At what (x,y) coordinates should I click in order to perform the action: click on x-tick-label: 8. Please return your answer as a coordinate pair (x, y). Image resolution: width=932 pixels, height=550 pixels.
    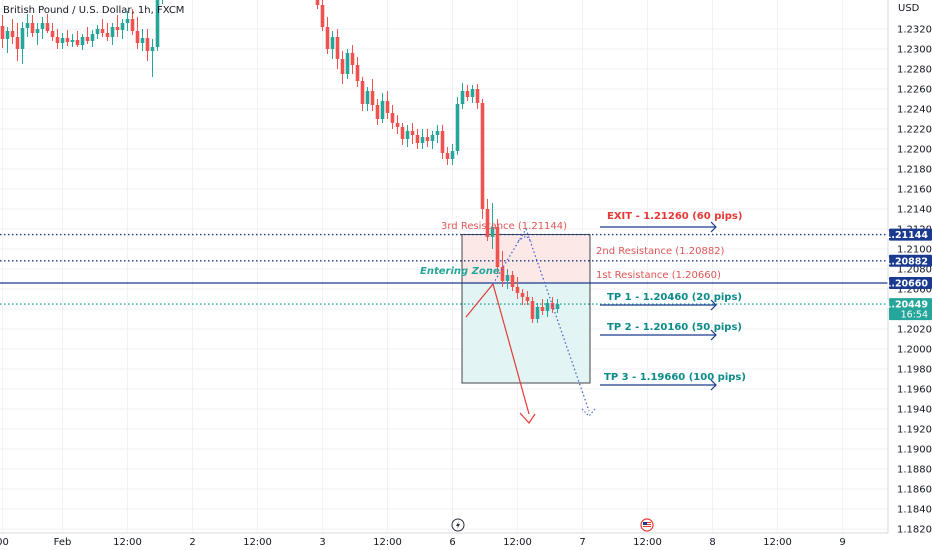
    Looking at the image, I should click on (712, 542).